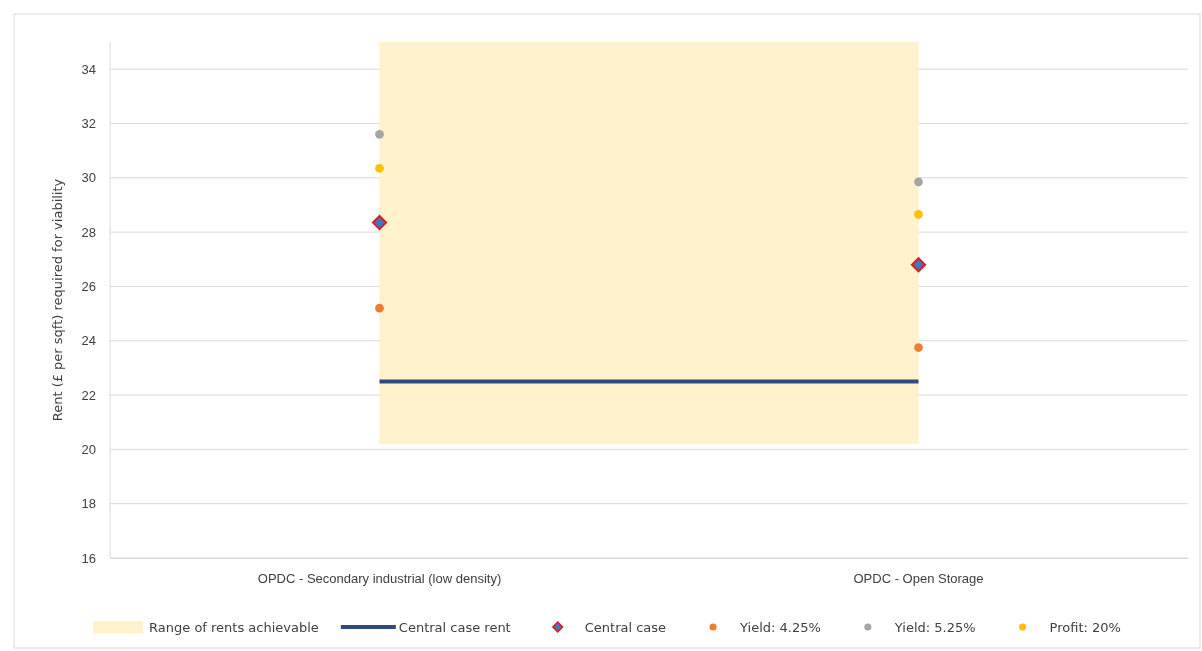 This screenshot has width=1202, height=651. I want to click on legend-label: Profit: 20%, so click(1085, 627).